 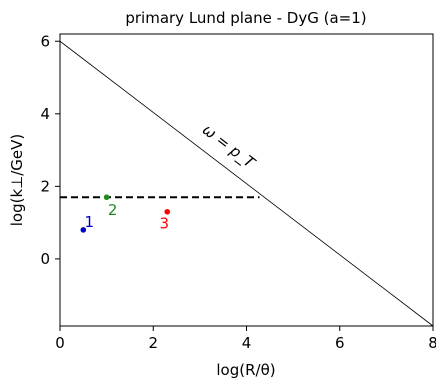 What do you see at coordinates (153, 343) in the screenshot?
I see `x-tick-label: 2` at bounding box center [153, 343].